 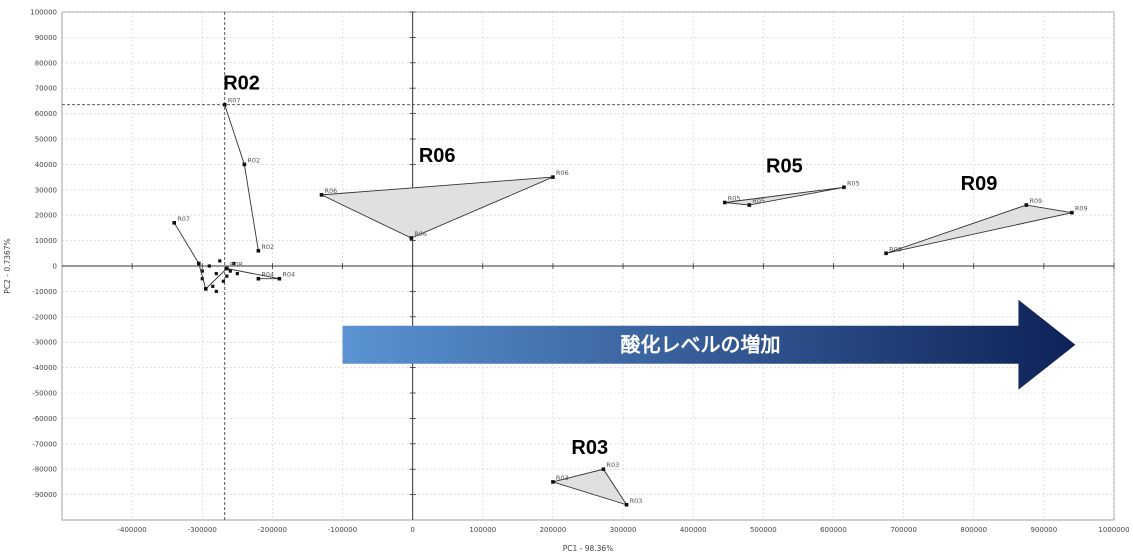 What do you see at coordinates (46, 241) in the screenshot?
I see `y-tick-label: 10000` at bounding box center [46, 241].